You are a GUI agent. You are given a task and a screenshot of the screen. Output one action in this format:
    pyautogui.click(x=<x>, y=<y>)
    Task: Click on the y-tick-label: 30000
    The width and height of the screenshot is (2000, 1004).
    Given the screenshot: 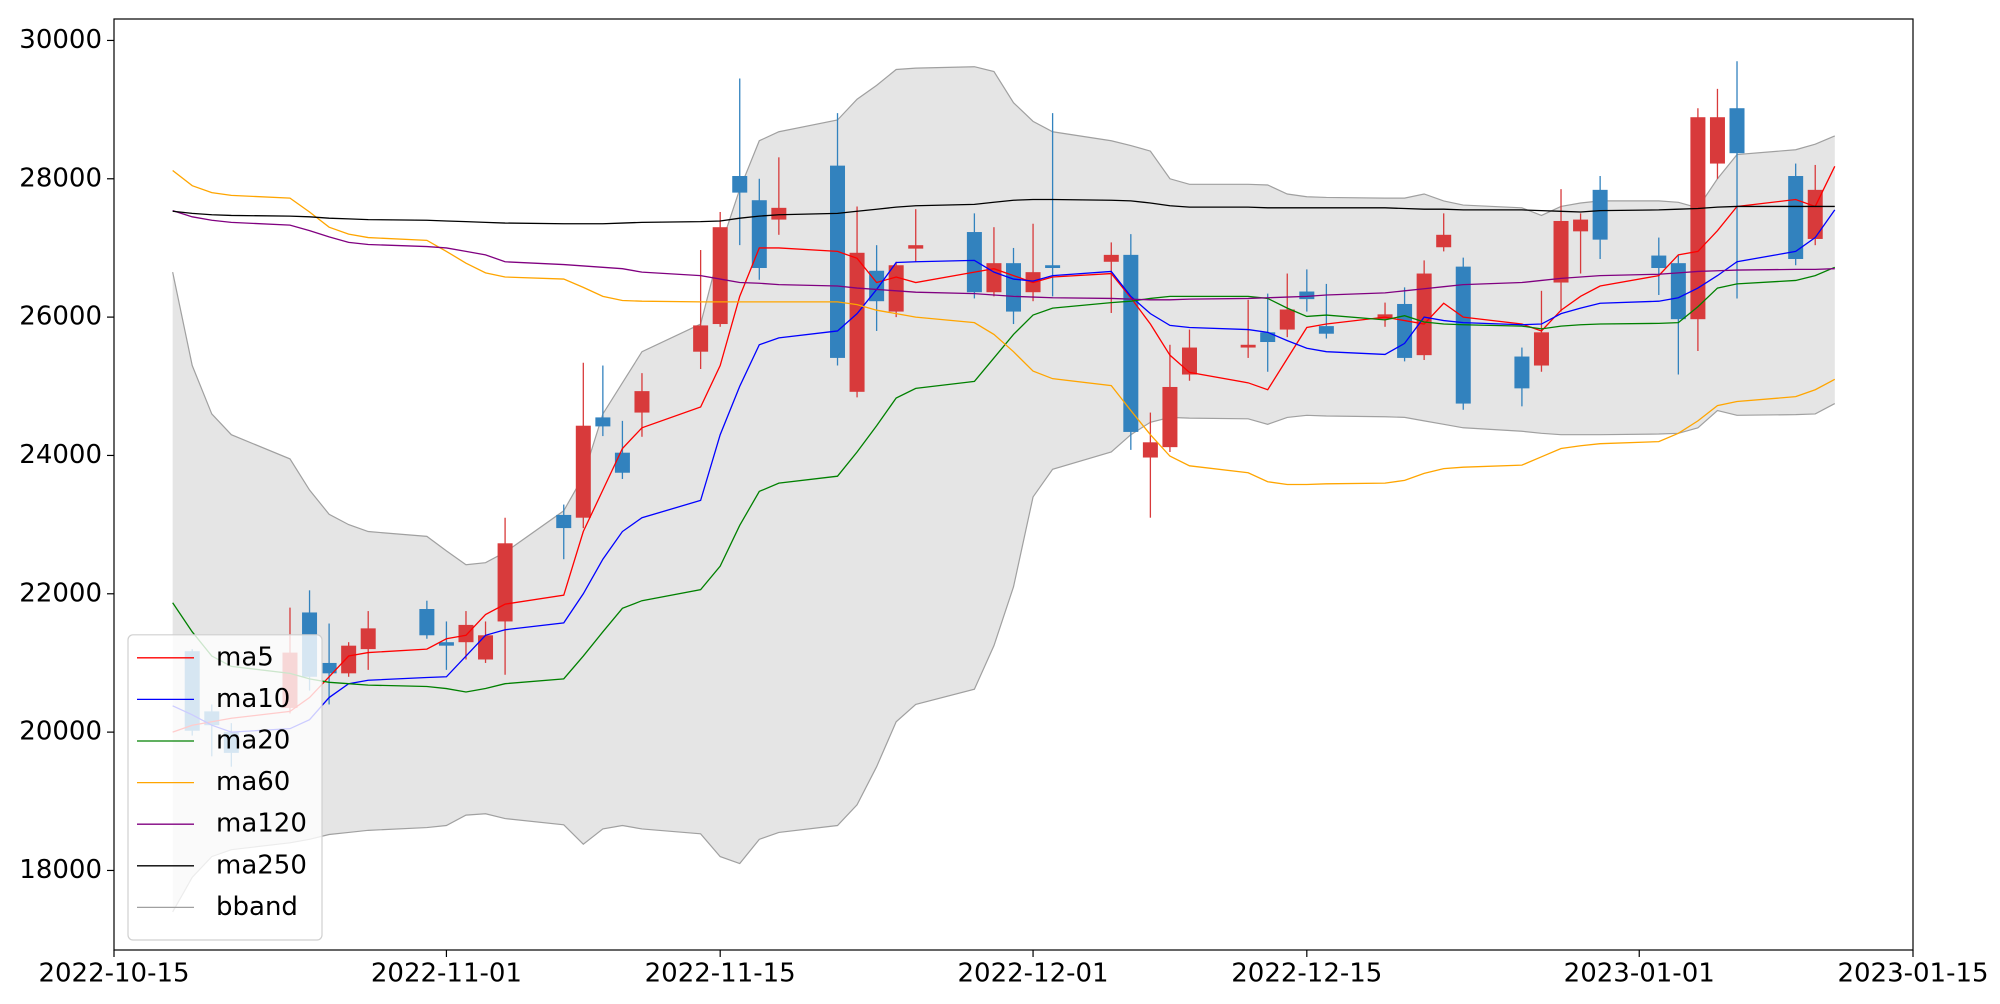 What is the action you would take?
    pyautogui.click(x=60, y=40)
    